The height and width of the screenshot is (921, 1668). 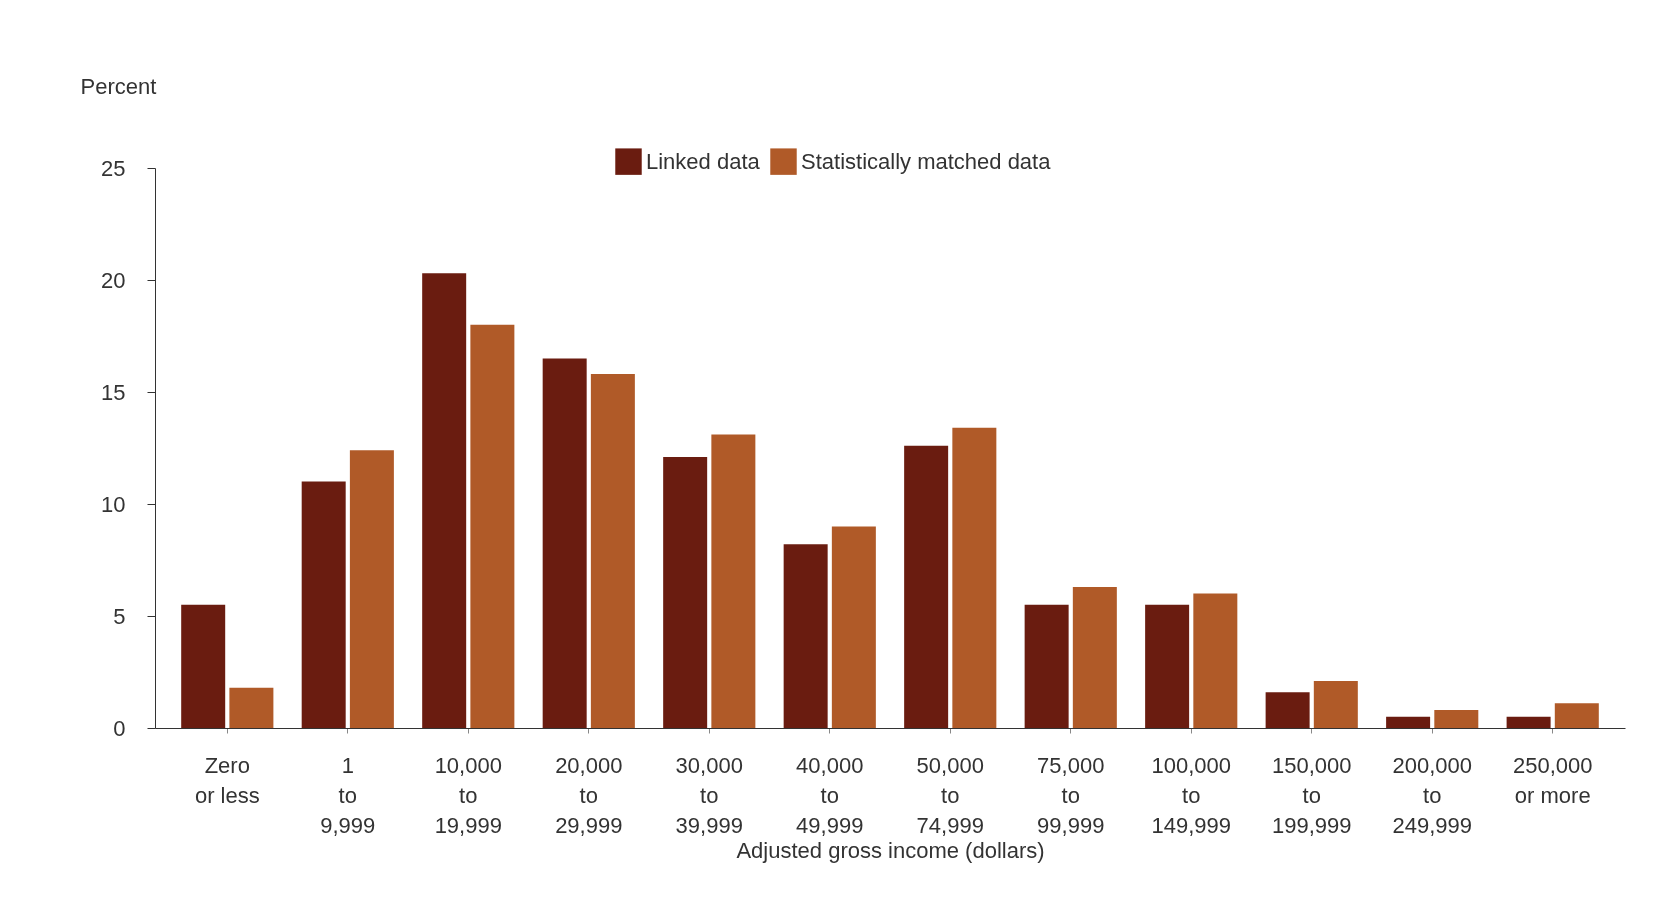 I want to click on x-tick-label: 20,000 to 29,999, so click(x=589, y=795).